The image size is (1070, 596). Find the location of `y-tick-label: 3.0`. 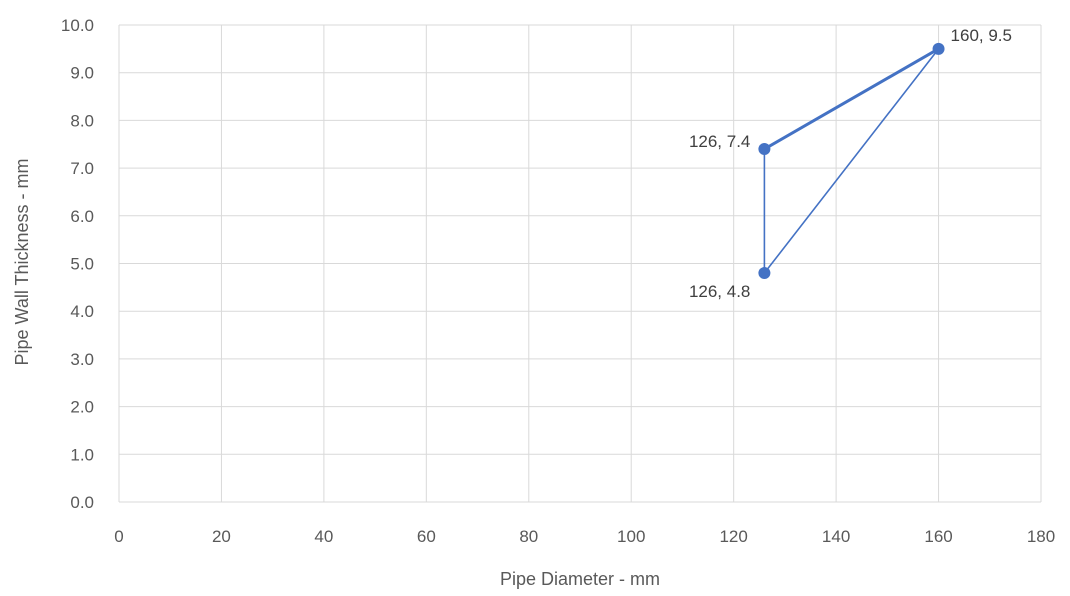

y-tick-label: 3.0 is located at coordinates (82, 359).